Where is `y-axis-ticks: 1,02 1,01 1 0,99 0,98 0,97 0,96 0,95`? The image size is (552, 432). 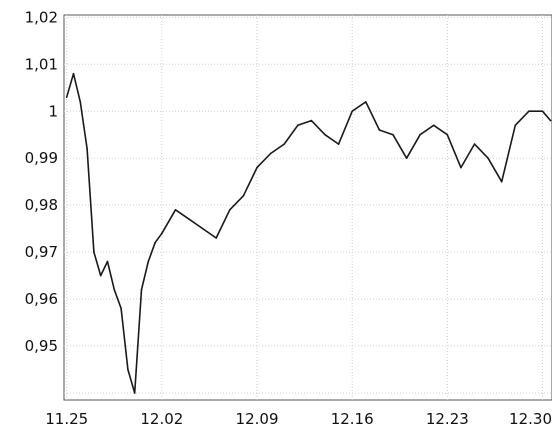
y-axis-ticks: 1,02 1,01 1 0,99 0,98 0,97 0,96 0,95 is located at coordinates (41, 181).